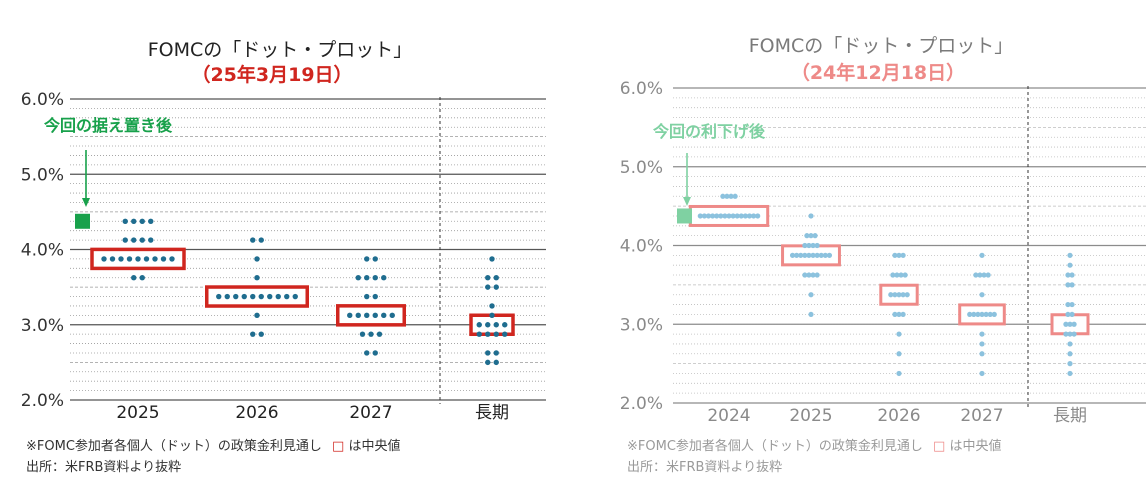 The height and width of the screenshot is (485, 1146). I want to click on x-category-label: 2024, so click(728, 416).